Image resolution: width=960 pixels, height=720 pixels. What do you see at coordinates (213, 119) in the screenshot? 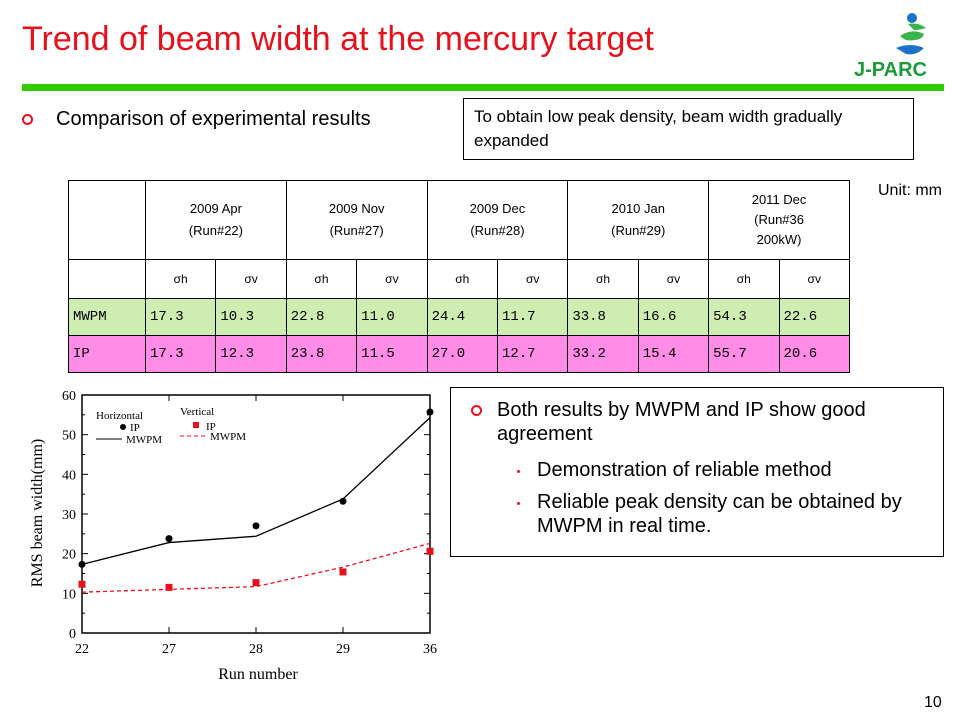
I see `comparison-heading: Comparison of experimental results` at bounding box center [213, 119].